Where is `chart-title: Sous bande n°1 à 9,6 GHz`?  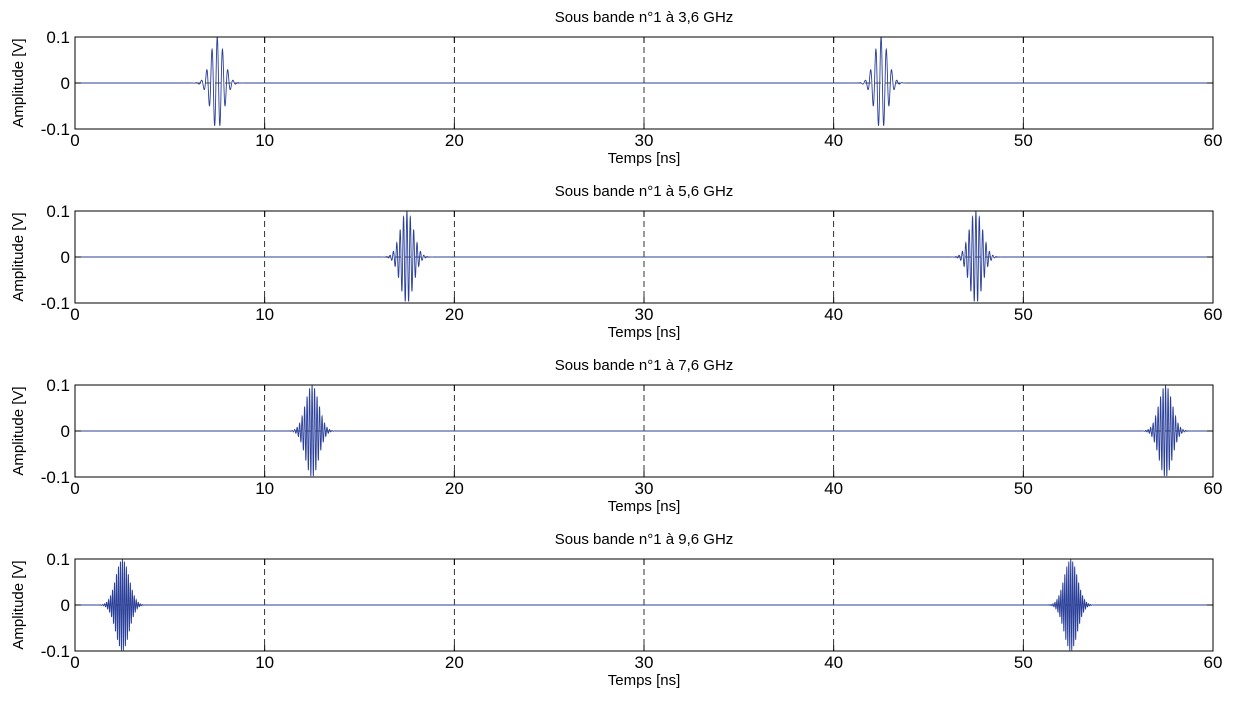 chart-title: Sous bande n°1 à 9,6 GHz is located at coordinates (644, 539).